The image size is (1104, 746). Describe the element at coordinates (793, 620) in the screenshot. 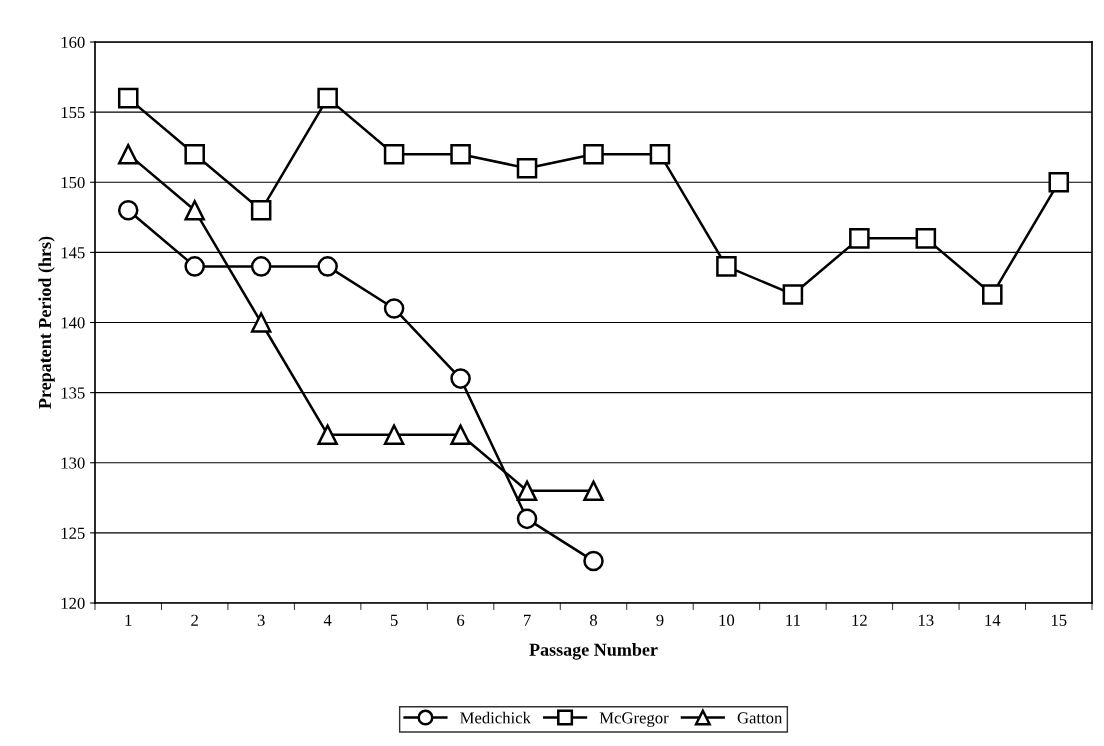

I see `x-tick-label: 11` at that location.